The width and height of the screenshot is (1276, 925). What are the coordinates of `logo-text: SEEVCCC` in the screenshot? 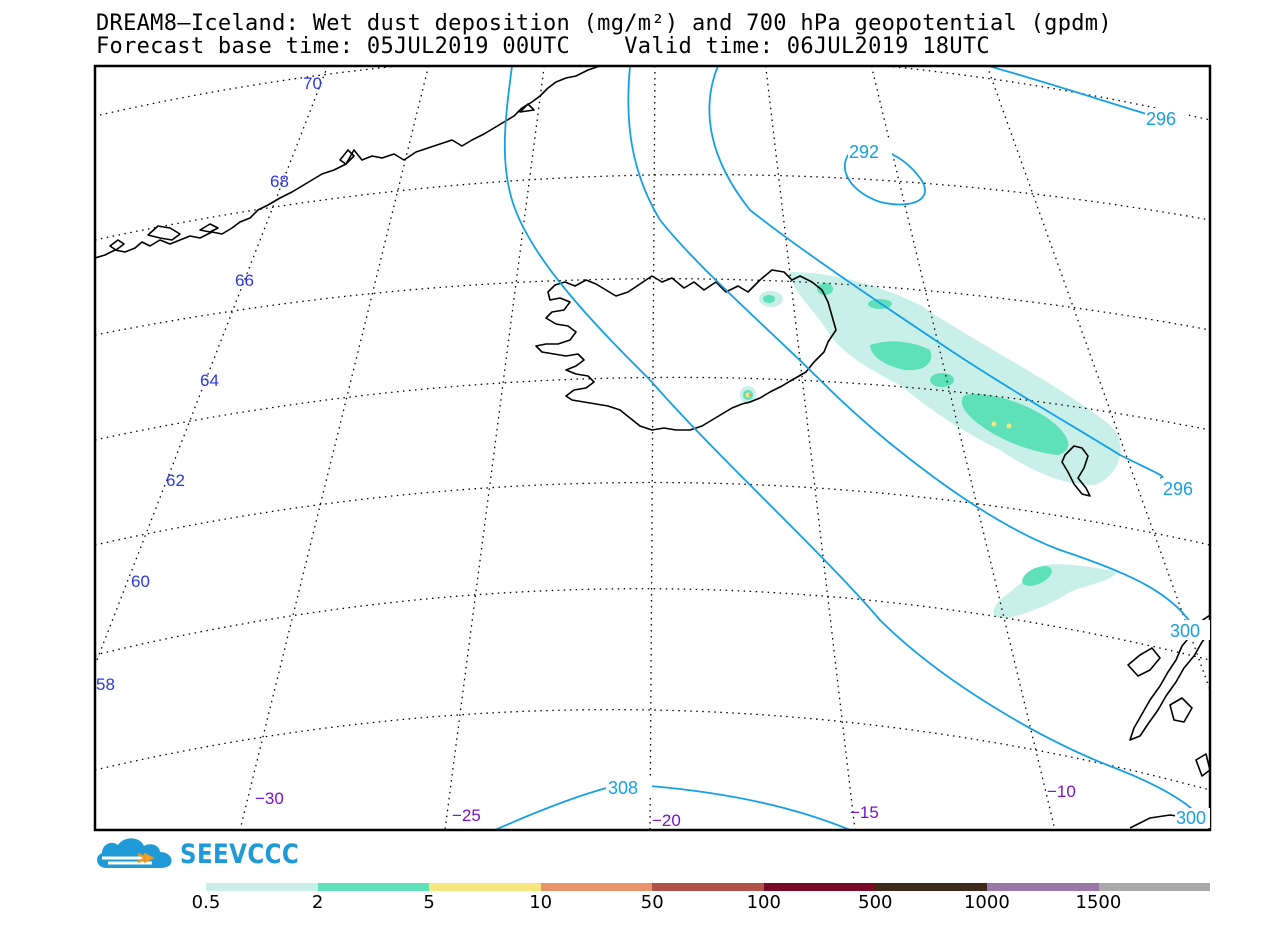 It's located at (240, 854).